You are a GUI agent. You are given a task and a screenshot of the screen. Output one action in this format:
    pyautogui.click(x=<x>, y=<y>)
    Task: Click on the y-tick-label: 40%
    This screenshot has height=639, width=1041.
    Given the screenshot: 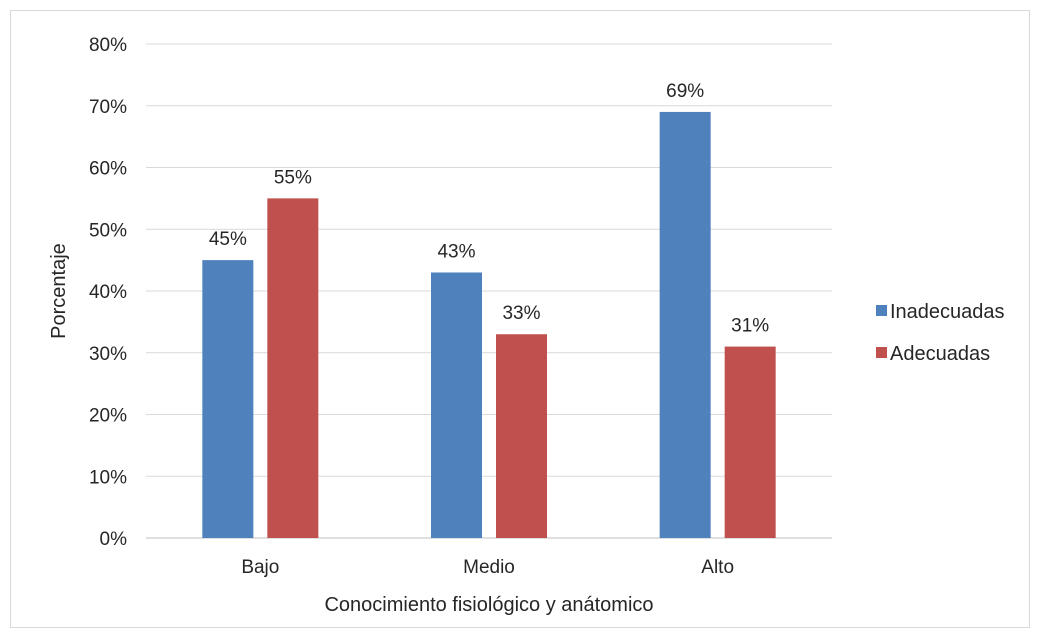 What is the action you would take?
    pyautogui.click(x=108, y=292)
    